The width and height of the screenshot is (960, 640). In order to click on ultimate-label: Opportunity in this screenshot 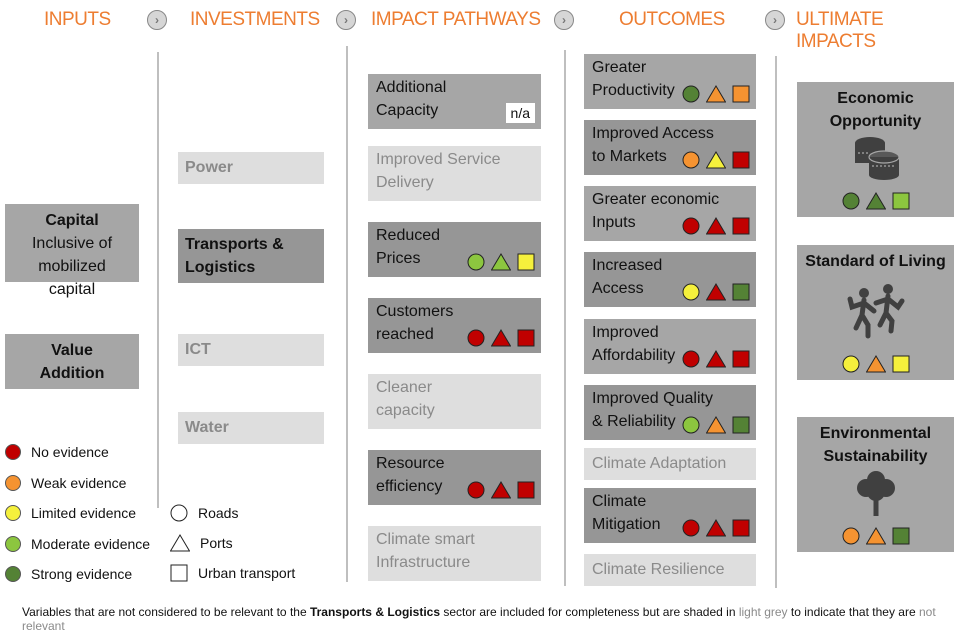, I will do `click(875, 121)`.